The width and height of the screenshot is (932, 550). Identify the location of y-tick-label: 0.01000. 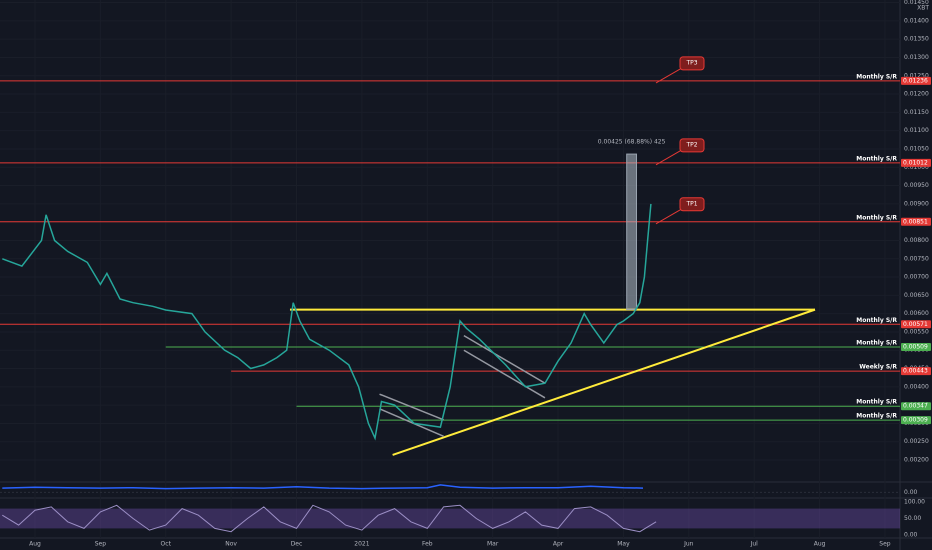
(916, 167).